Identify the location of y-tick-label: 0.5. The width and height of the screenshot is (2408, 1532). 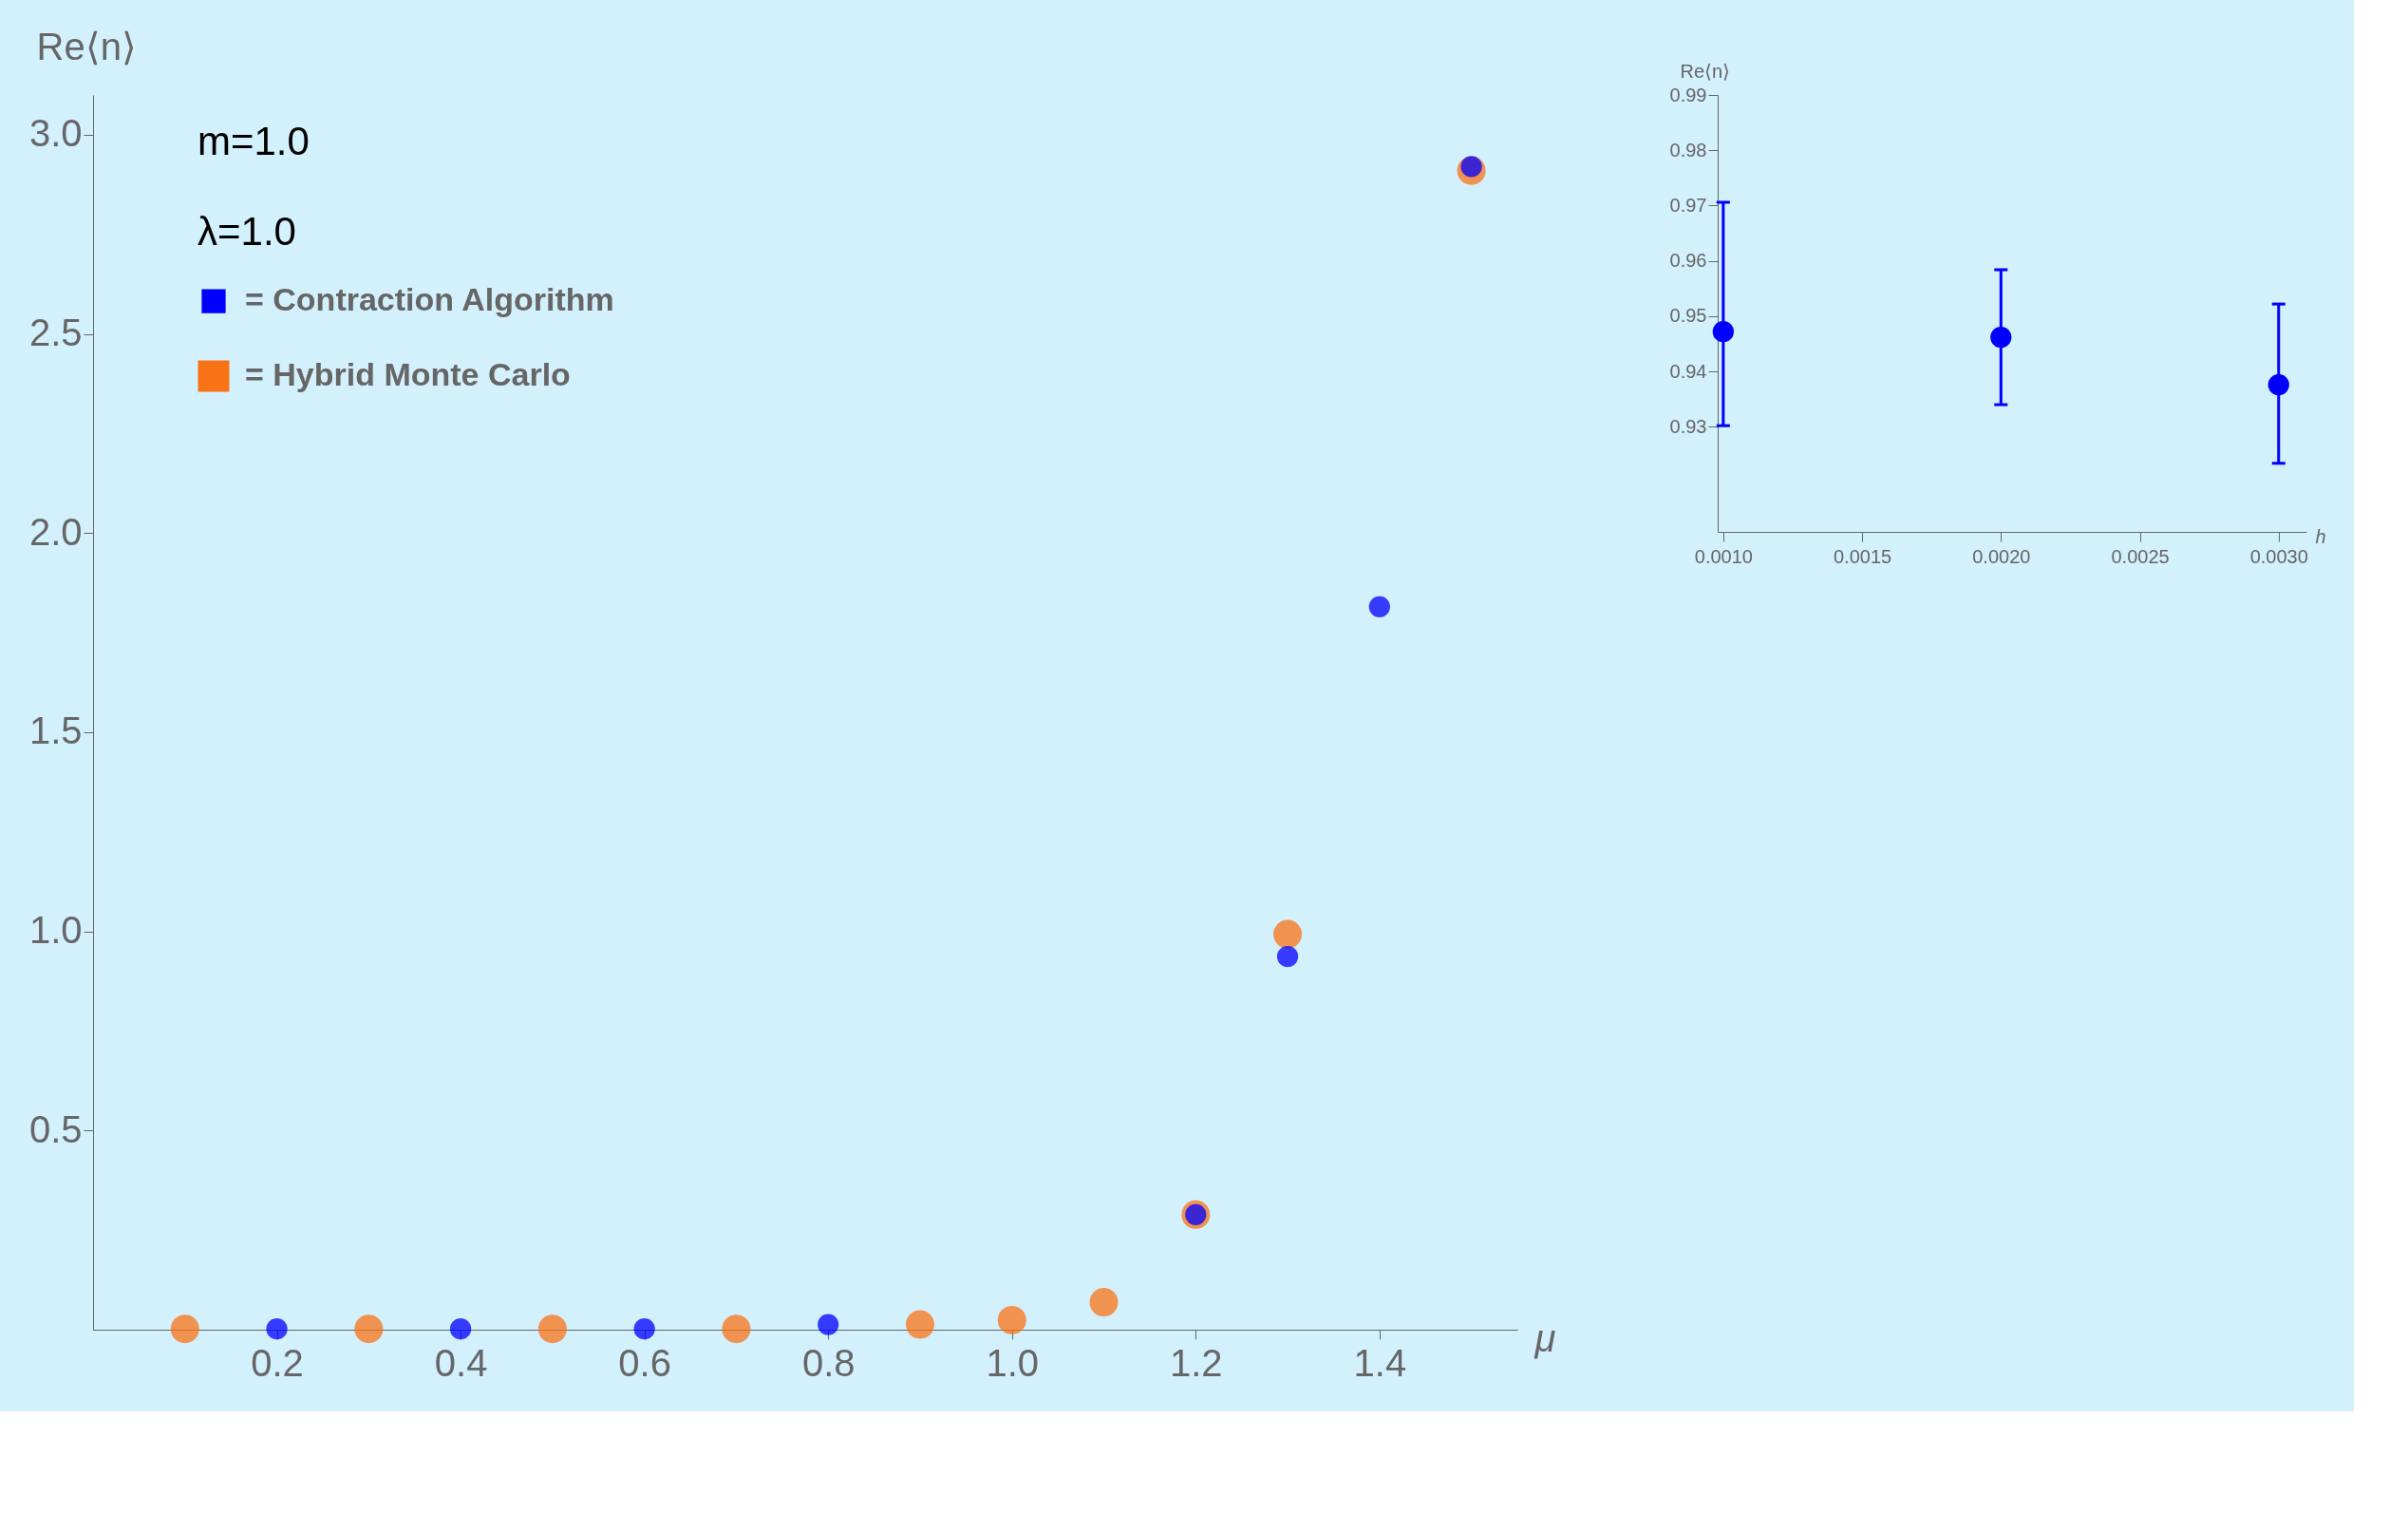
(55, 1128).